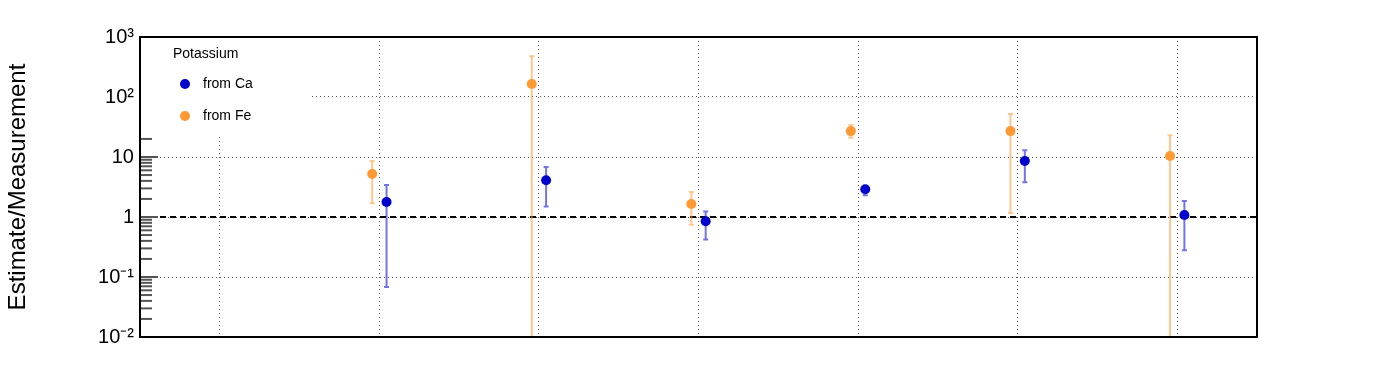 The height and width of the screenshot is (375, 1398). Describe the element at coordinates (17, 187) in the screenshot. I see `y-axis-title: Estimate/Measurement` at that location.